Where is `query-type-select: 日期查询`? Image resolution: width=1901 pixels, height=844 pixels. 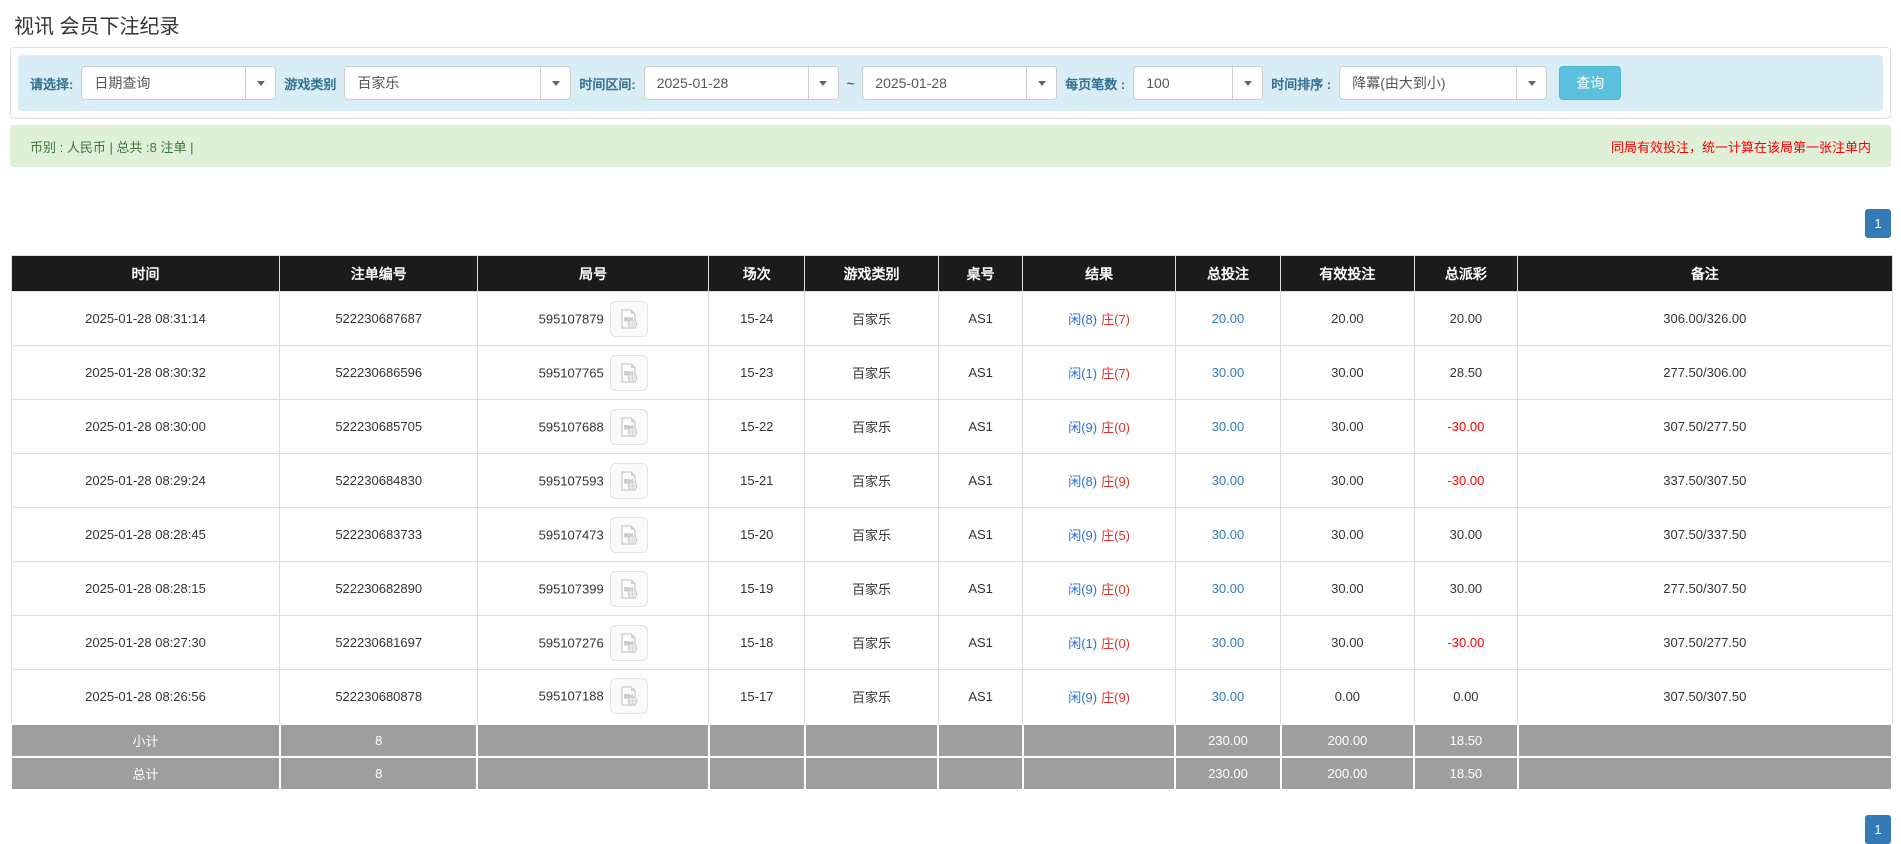 query-type-select: 日期查询 is located at coordinates (179, 83).